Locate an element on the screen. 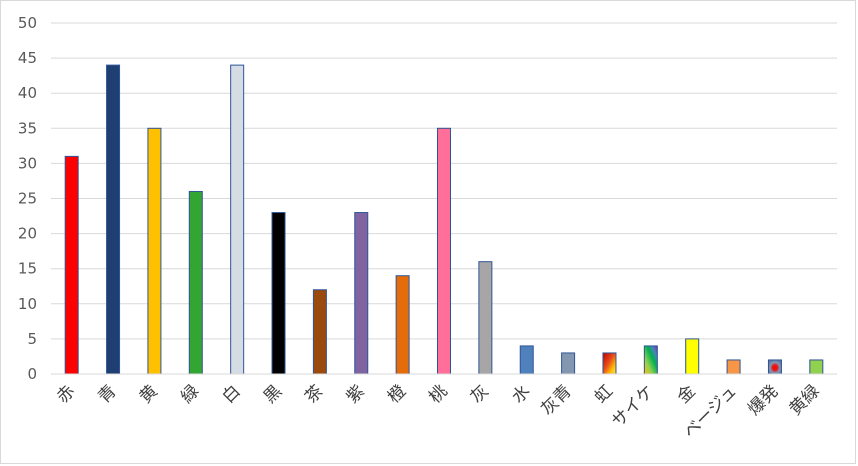 The width and height of the screenshot is (858, 466). x-tick-label: 虹 is located at coordinates (604, 394).